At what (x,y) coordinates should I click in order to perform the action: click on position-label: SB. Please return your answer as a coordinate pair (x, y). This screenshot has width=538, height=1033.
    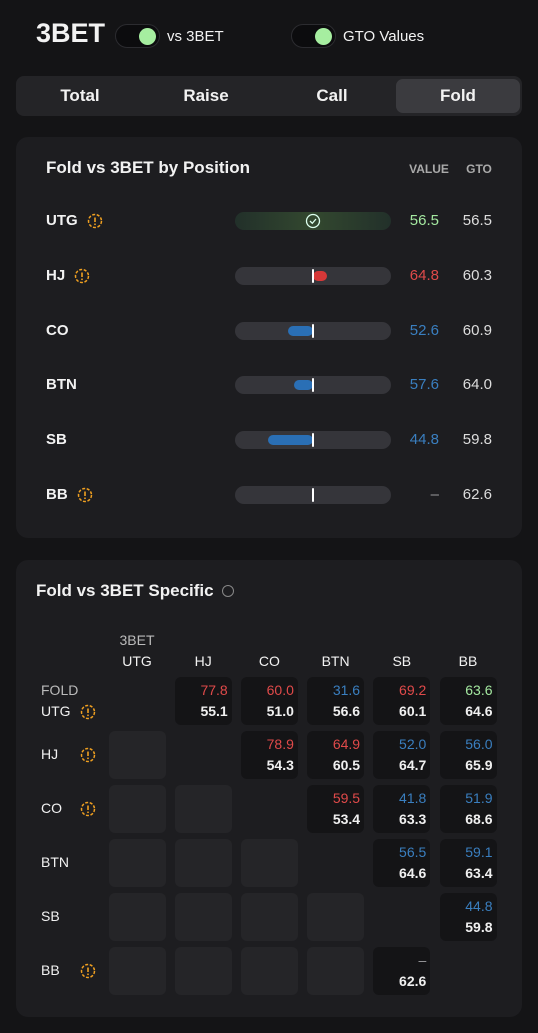
    Looking at the image, I should click on (56, 440).